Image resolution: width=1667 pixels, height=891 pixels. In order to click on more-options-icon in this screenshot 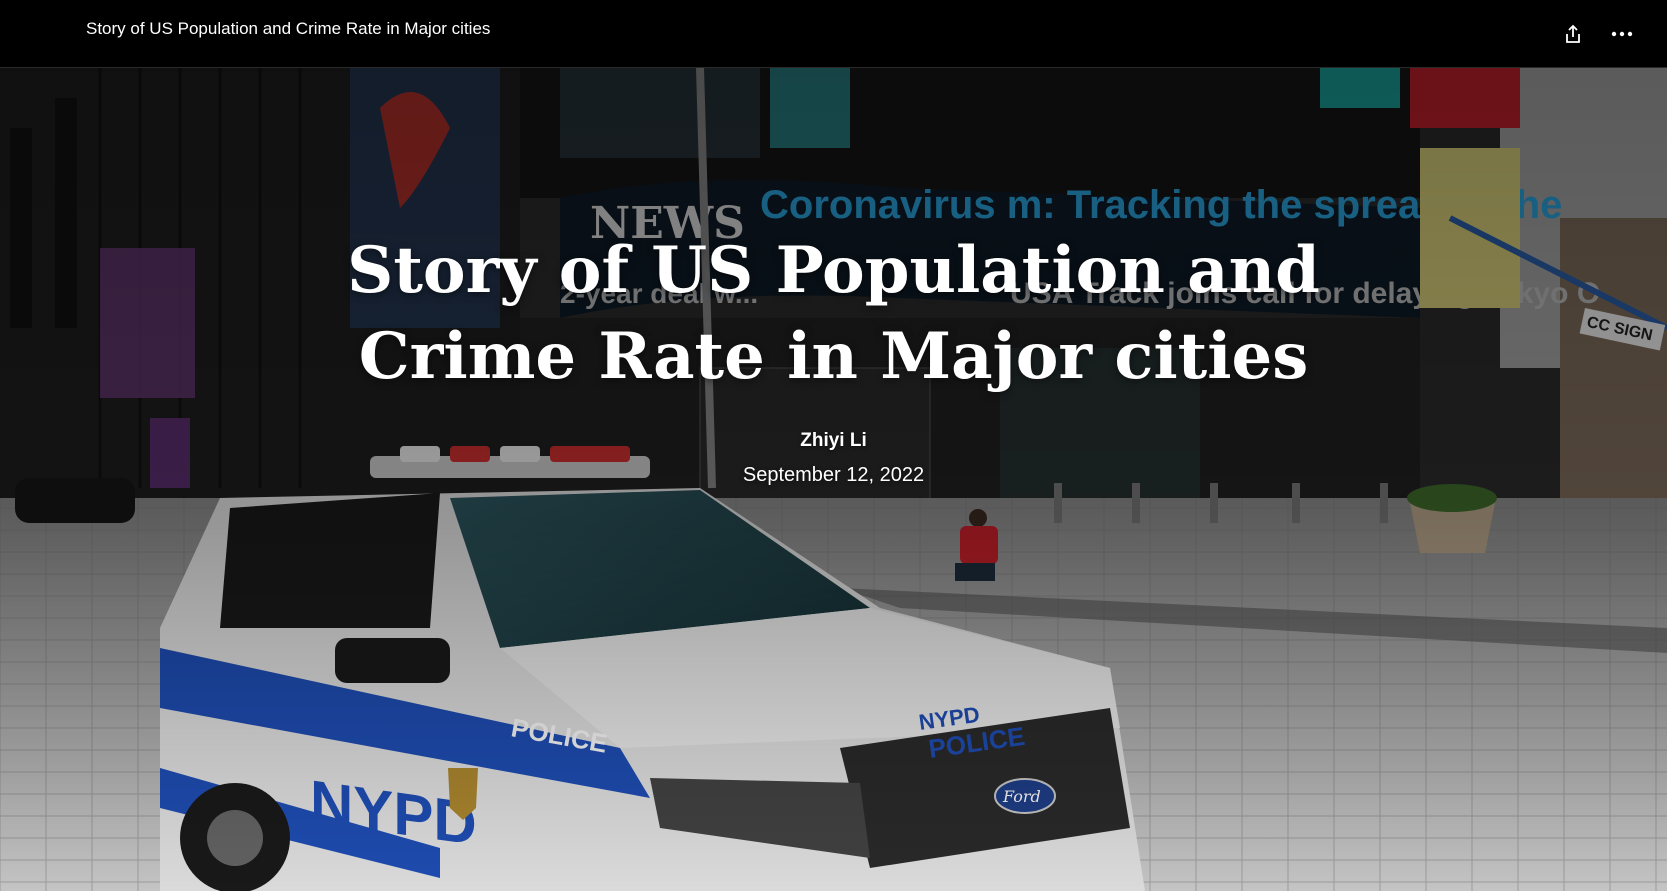, I will do `click(1622, 34)`.